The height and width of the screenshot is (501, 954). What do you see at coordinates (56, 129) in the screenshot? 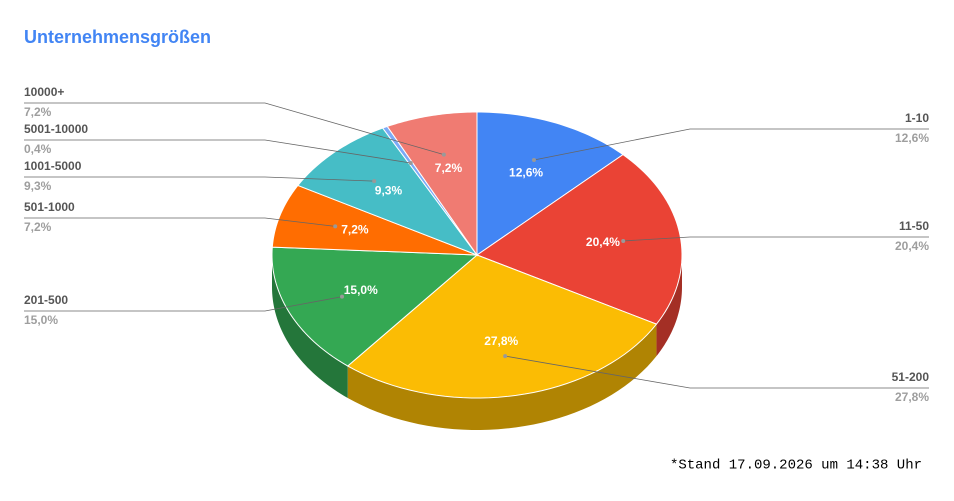
I see `legend-label: 5001-10000` at bounding box center [56, 129].